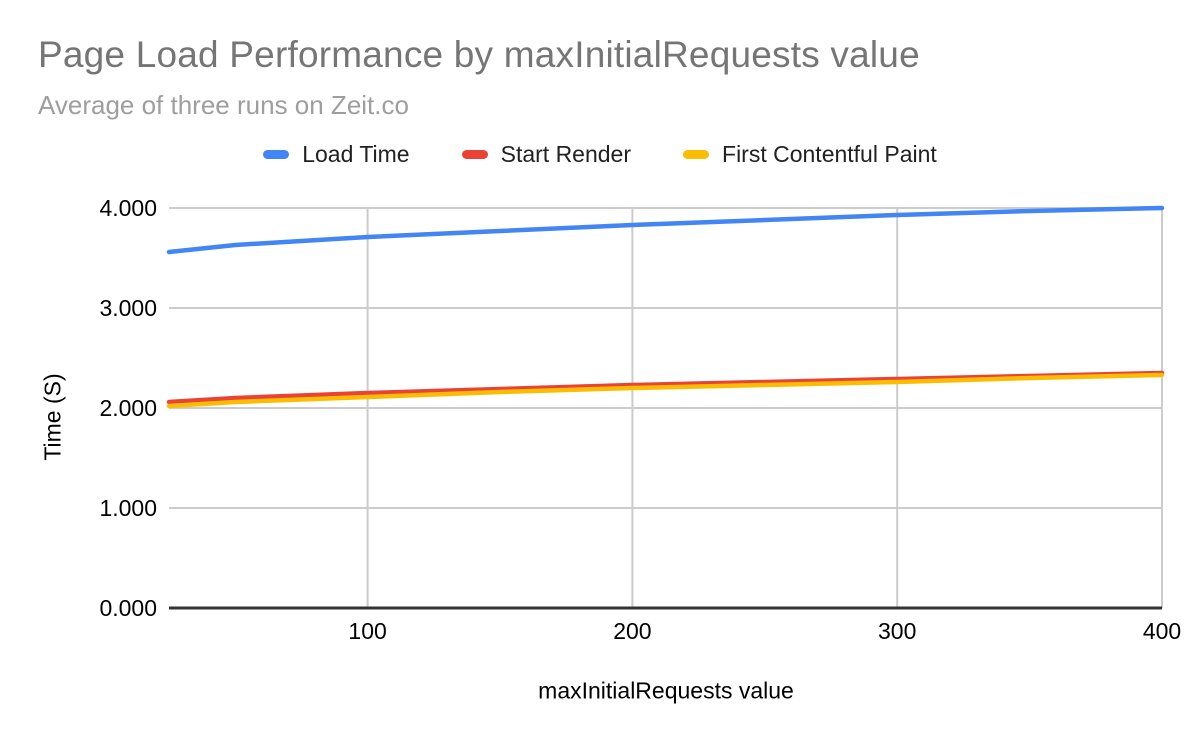 This screenshot has height=742, width=1200. Describe the element at coordinates (566, 154) in the screenshot. I see `legend-label: Start Render` at that location.